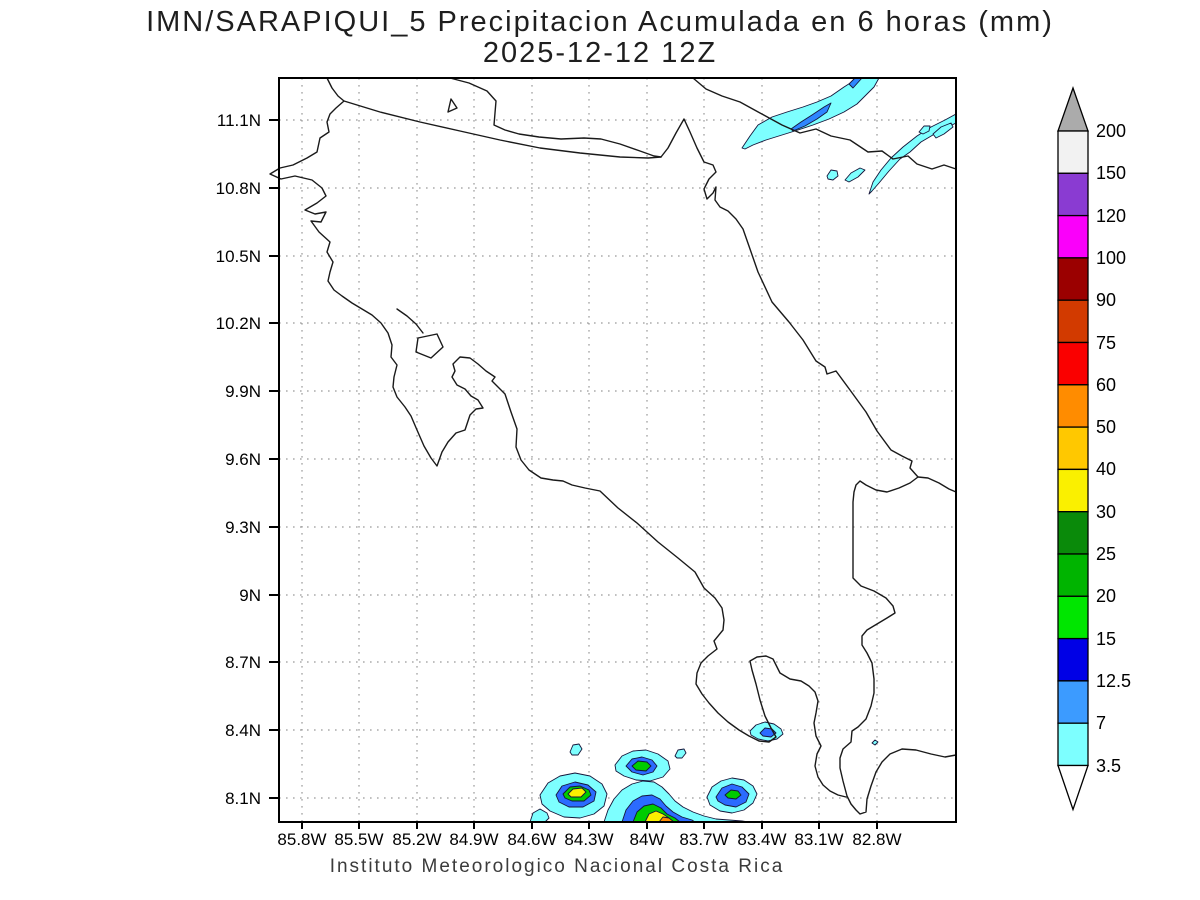 The image size is (1200, 900). I want to click on colorbar-value-label: 120, so click(1111, 215).